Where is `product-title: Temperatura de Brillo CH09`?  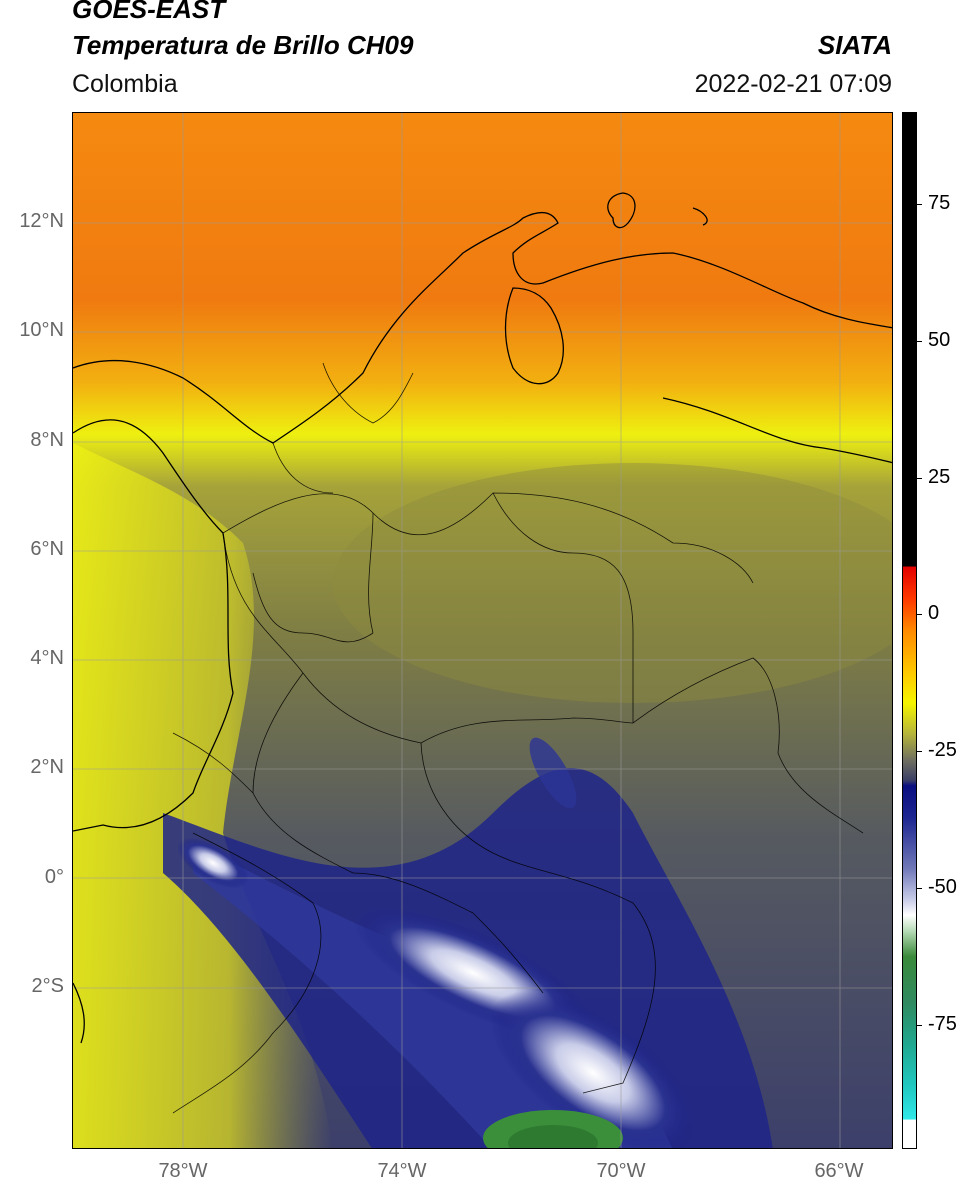 product-title: Temperatura de Brillo CH09 is located at coordinates (243, 45).